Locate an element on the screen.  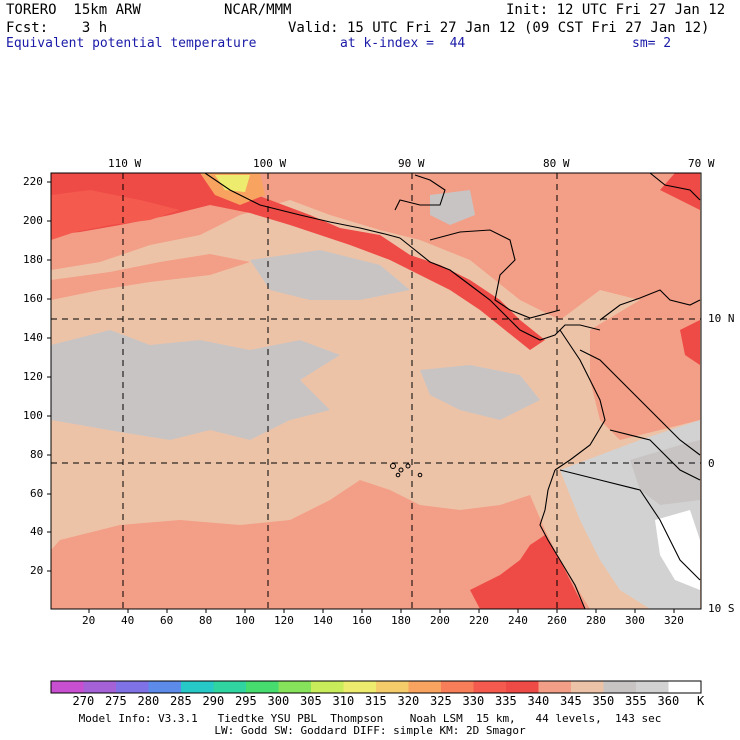
field-red-andes is located at coordinates (680, 191).